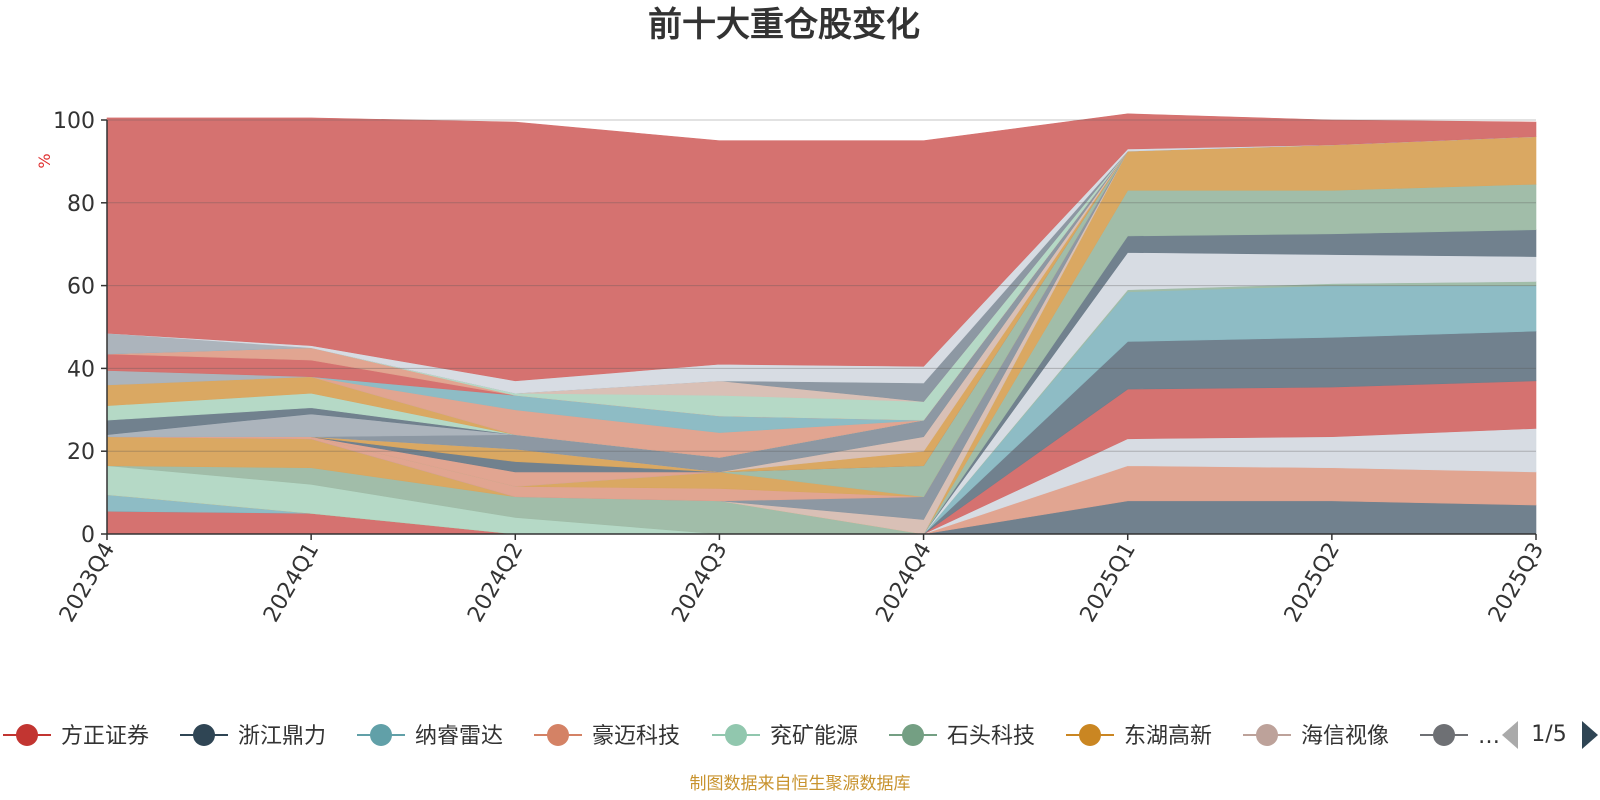 The image size is (1600, 800). I want to click on legend-item: 石头科技, so click(962, 736).